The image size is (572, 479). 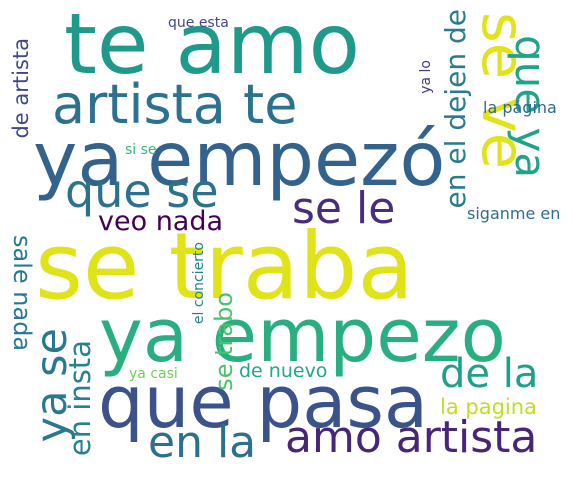 I want to click on word-cloud-word: de artista, so click(x=21, y=88).